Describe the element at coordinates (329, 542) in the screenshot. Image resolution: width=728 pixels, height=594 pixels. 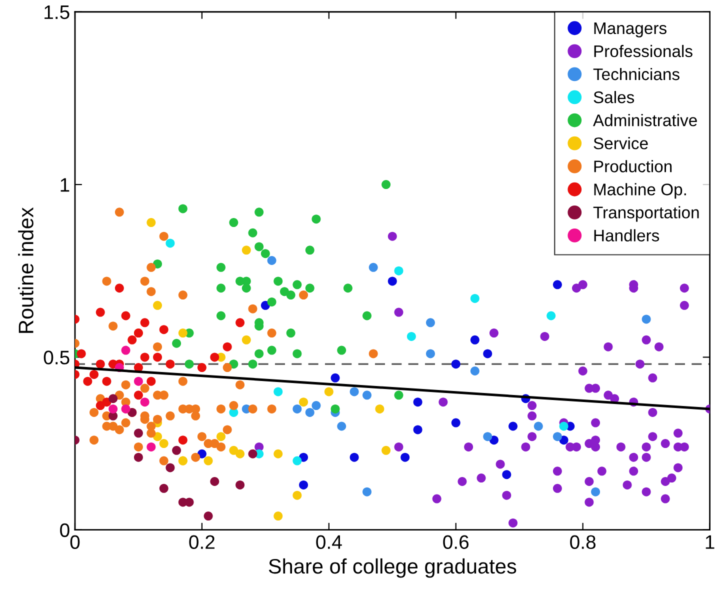
I see `x-tick-label: 0.4` at that location.